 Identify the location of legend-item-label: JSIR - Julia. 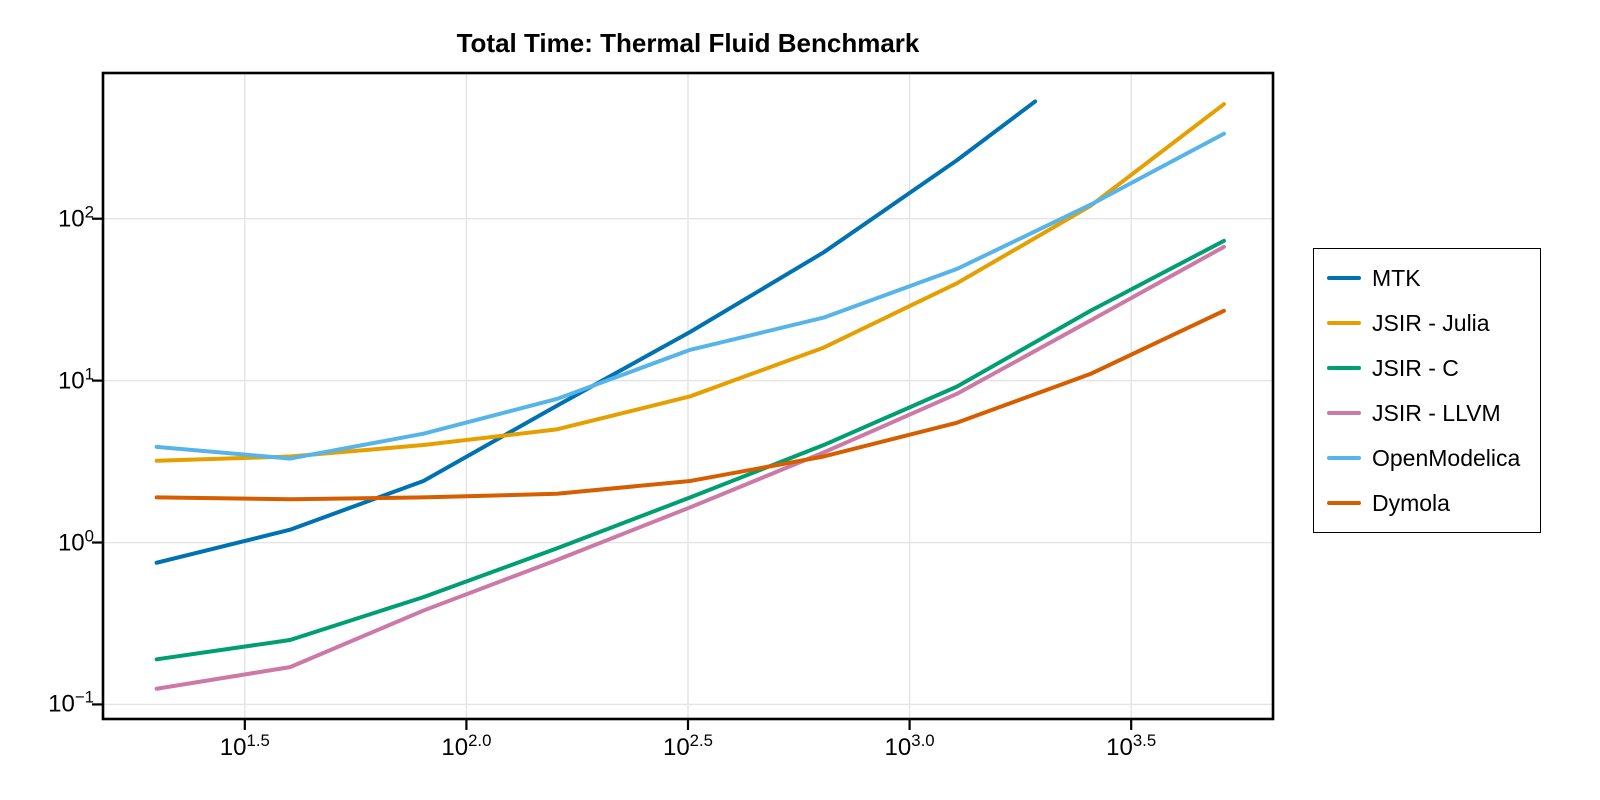
(1431, 322).